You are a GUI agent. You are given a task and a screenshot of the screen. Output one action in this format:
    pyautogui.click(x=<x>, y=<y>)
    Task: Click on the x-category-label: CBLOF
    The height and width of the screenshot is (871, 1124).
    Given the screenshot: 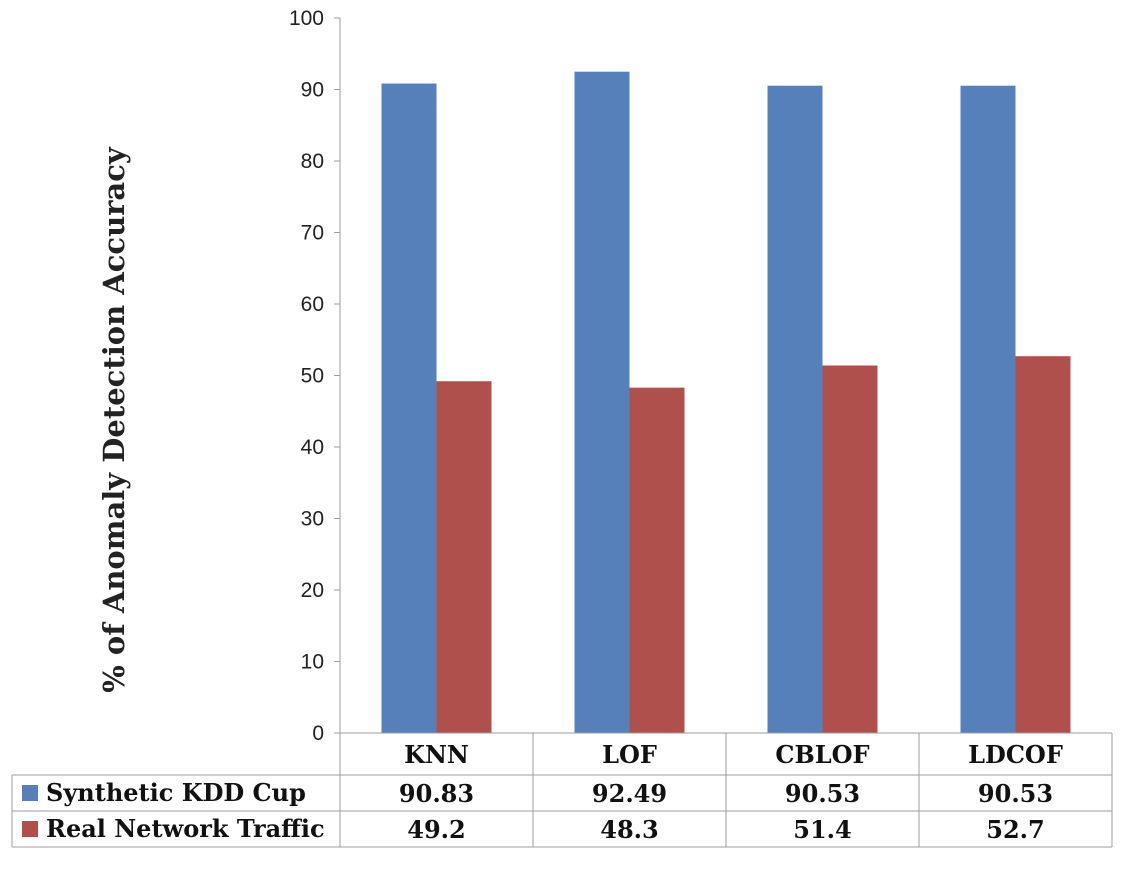 What is the action you would take?
    pyautogui.click(x=822, y=754)
    